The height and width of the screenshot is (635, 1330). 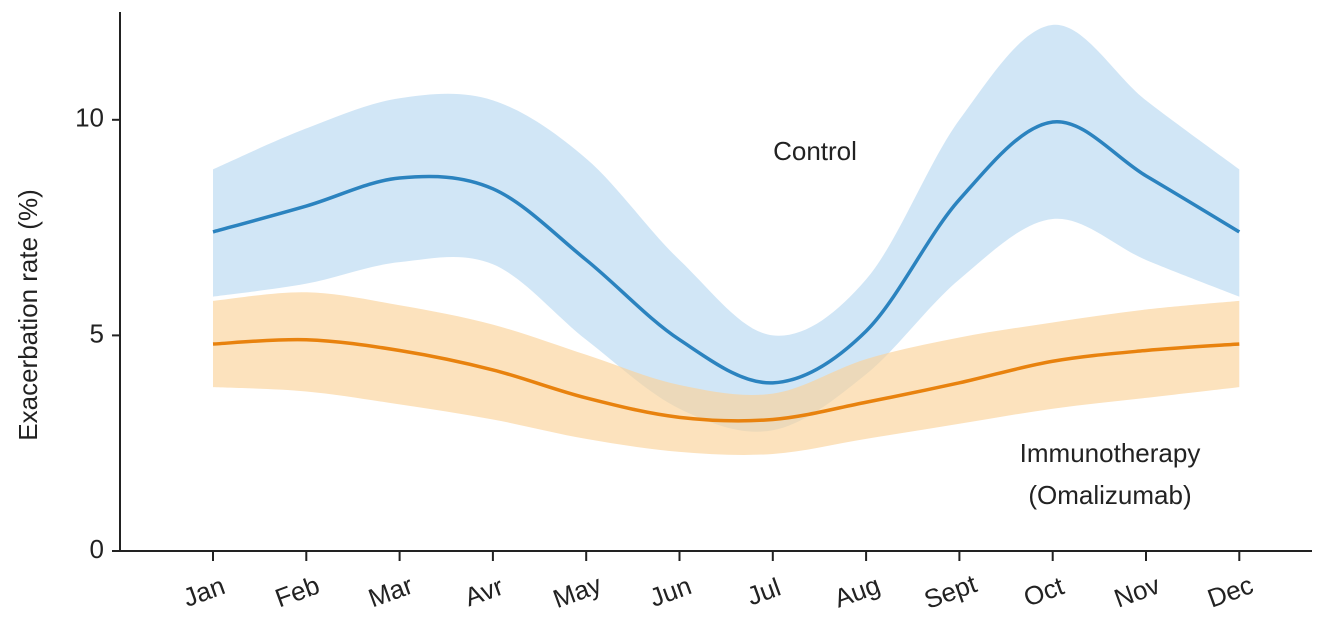 I want to click on series-label: Control, so click(x=815, y=151).